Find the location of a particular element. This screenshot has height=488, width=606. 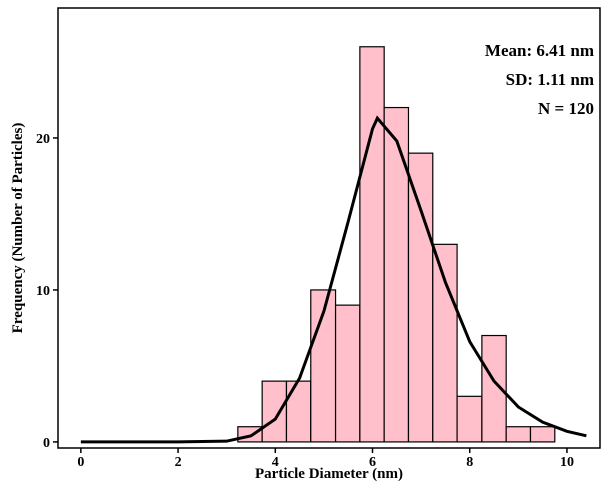

x-tick-label: 0 is located at coordinates (80, 462).